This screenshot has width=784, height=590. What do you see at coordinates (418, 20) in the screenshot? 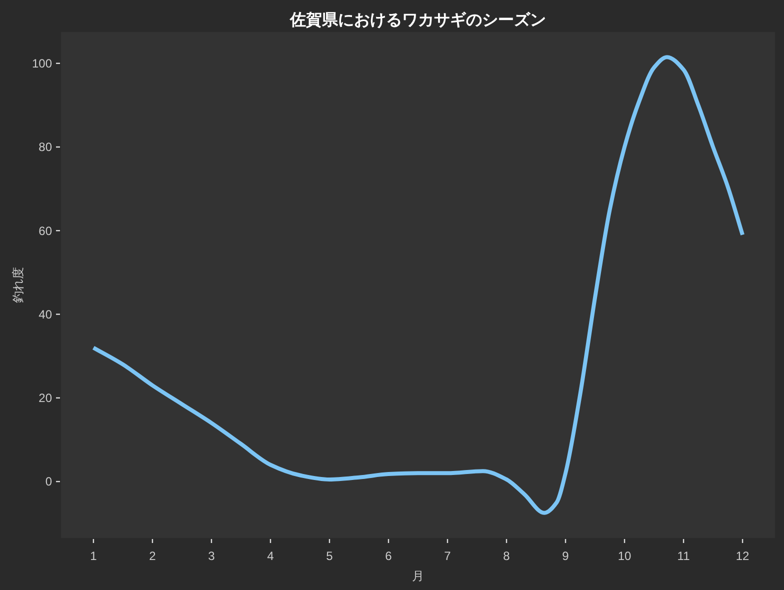
I see `title: 佐賀県におけるワカサギのシーズン` at bounding box center [418, 20].